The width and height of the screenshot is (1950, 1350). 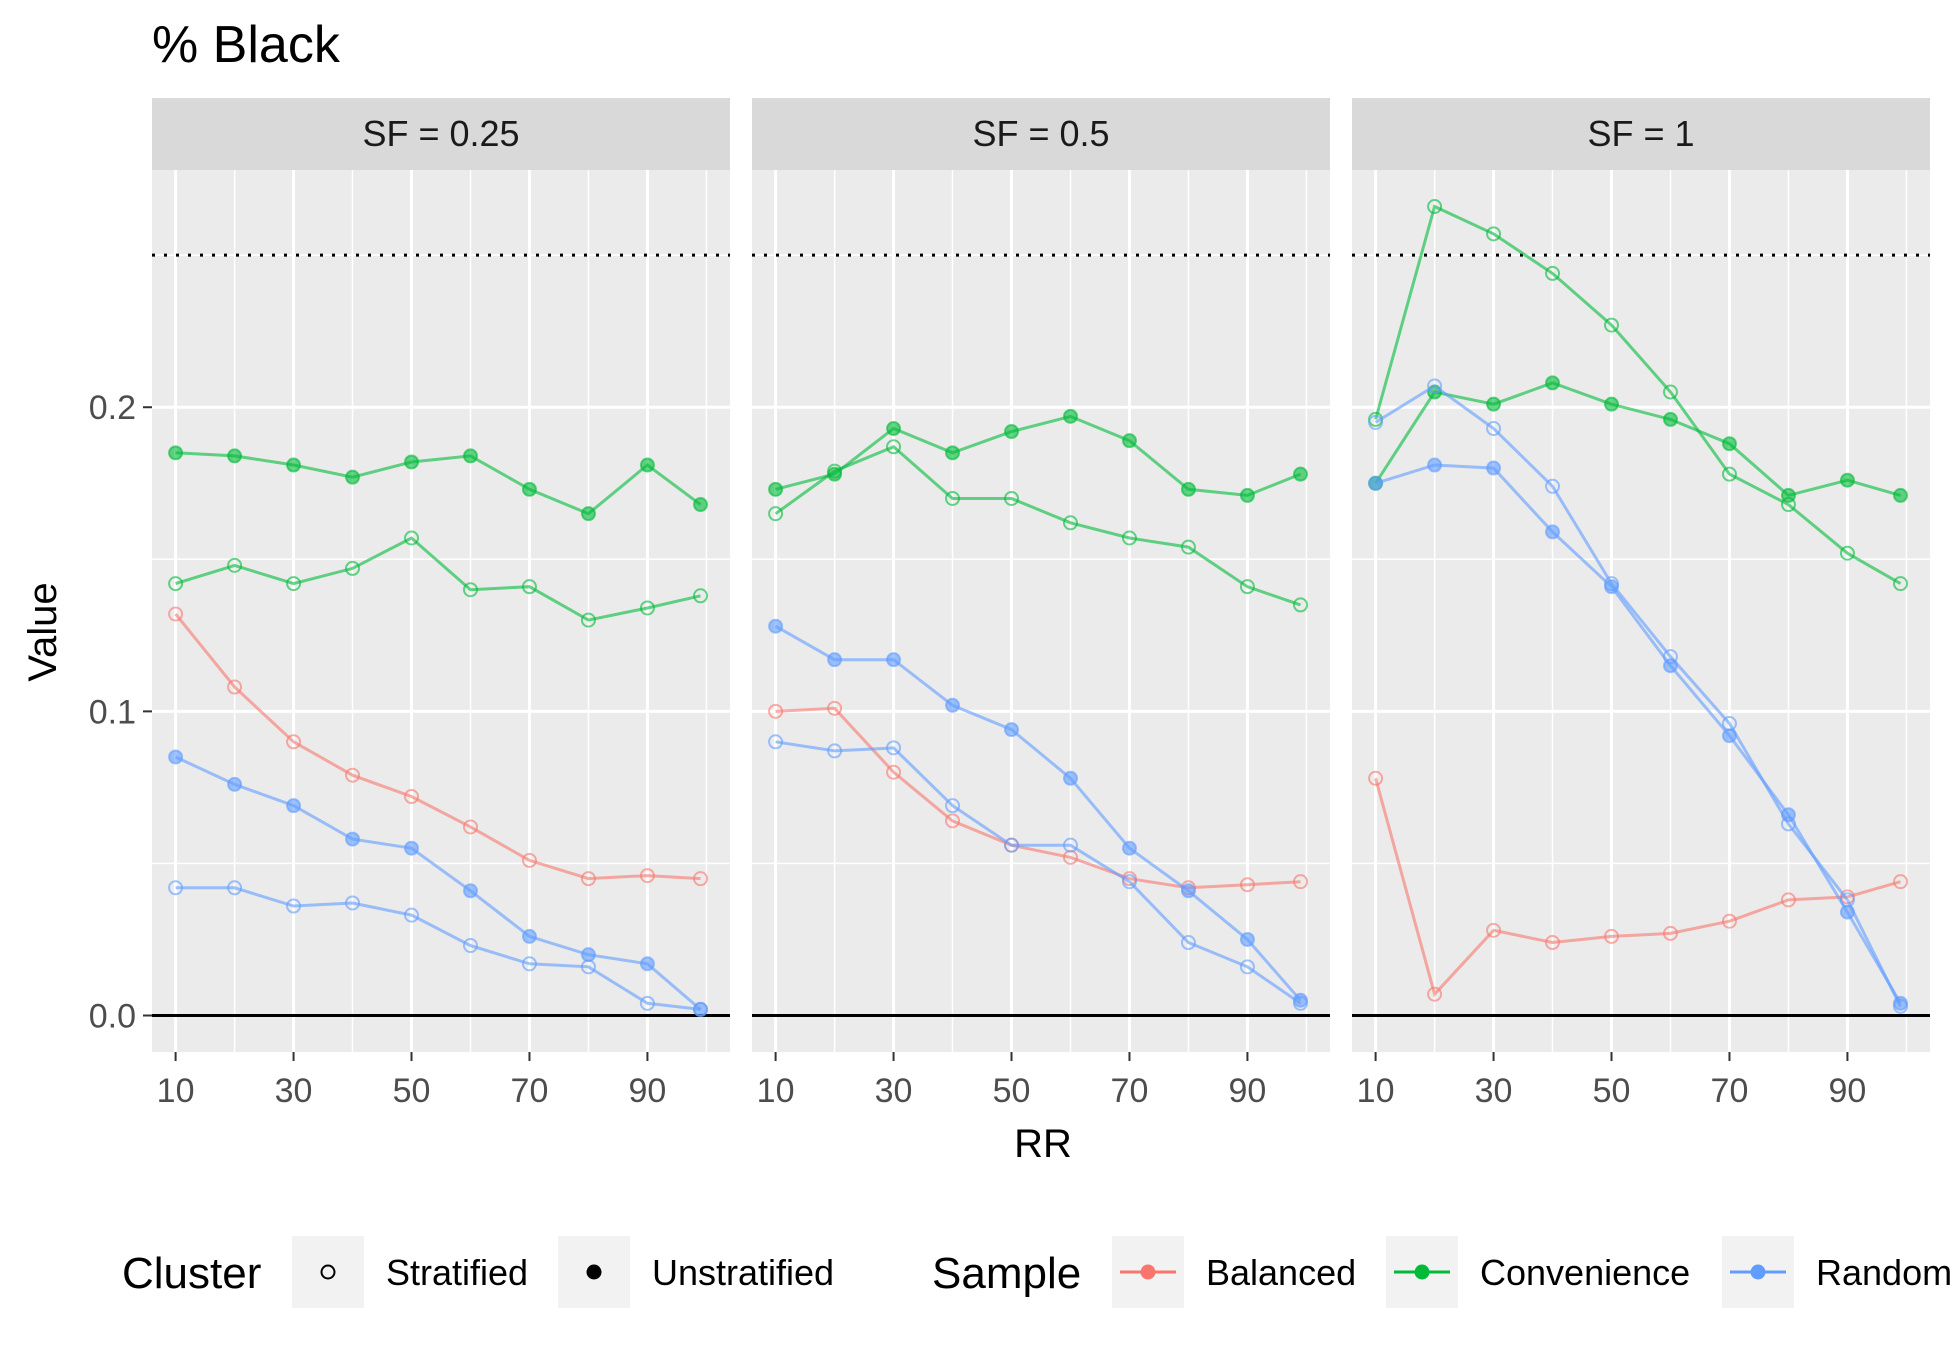 I want to click on legend-key, so click(x=328, y=1272).